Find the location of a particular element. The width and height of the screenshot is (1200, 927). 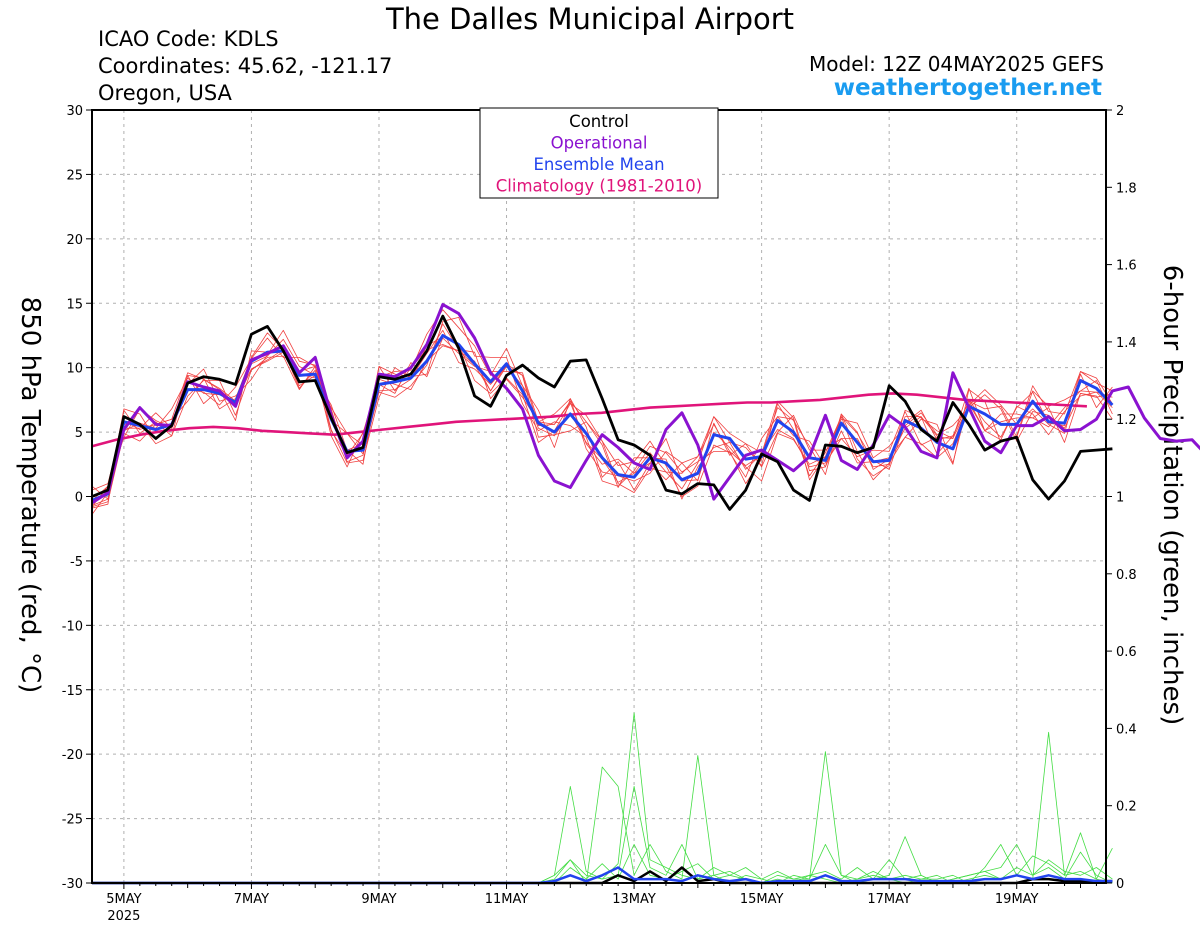

legend-entry: Control is located at coordinates (599, 121).